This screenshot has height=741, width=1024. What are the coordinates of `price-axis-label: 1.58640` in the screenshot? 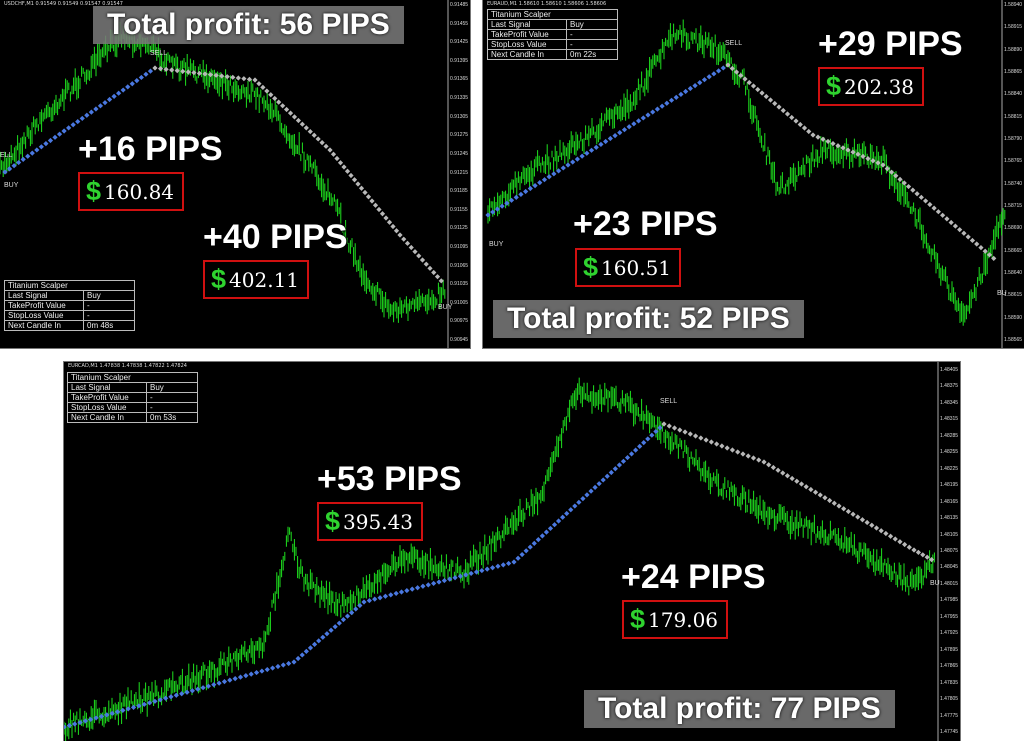 It's located at (1013, 273).